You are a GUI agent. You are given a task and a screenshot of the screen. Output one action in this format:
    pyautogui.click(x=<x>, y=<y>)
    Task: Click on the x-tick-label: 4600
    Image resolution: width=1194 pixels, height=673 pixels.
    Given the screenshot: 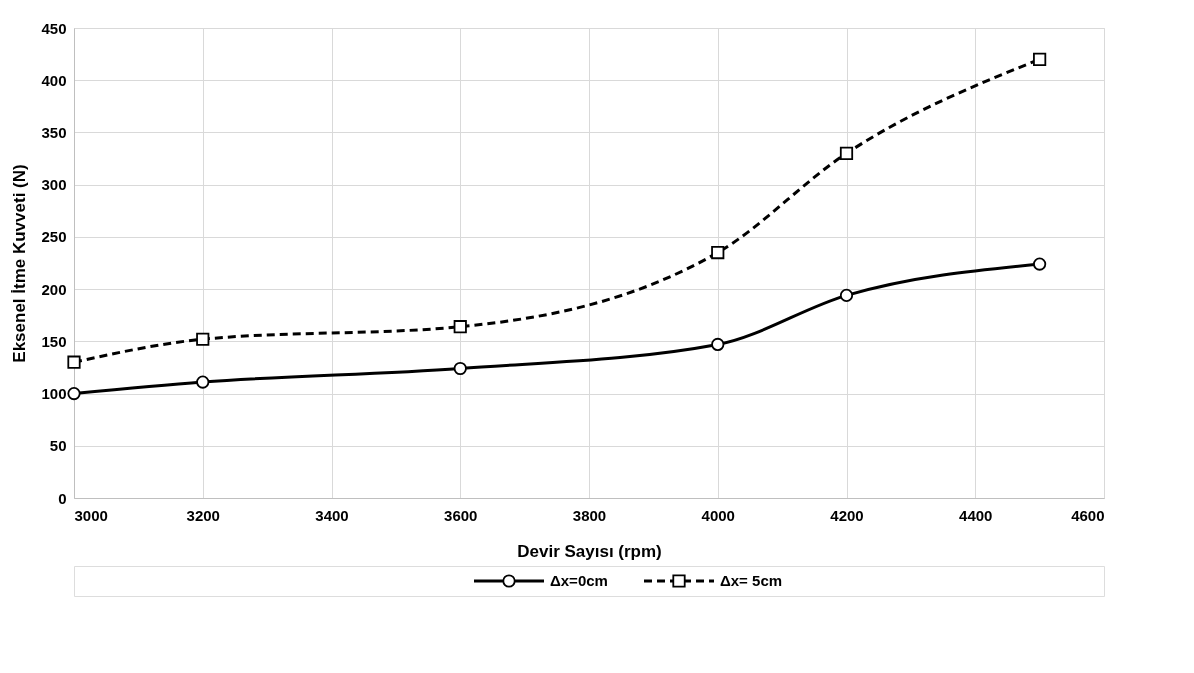 What is the action you would take?
    pyautogui.click(x=1088, y=515)
    